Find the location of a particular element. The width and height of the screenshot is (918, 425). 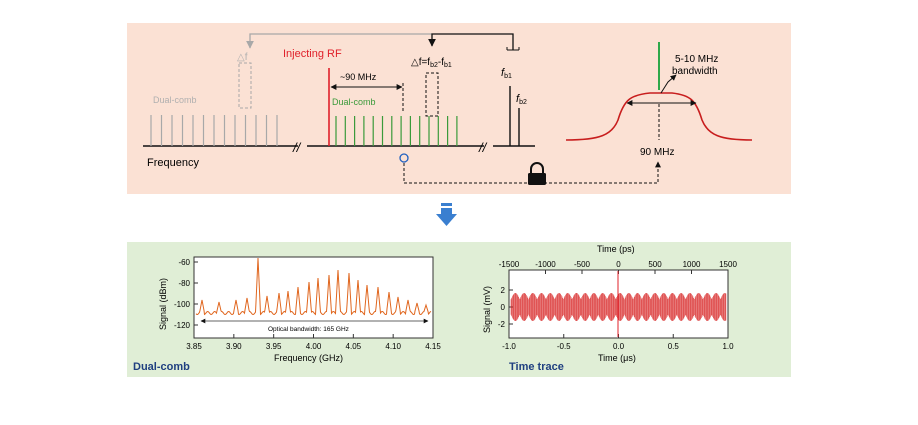

gray-dual-comb-label: Dual-comb is located at coordinates (175, 100).